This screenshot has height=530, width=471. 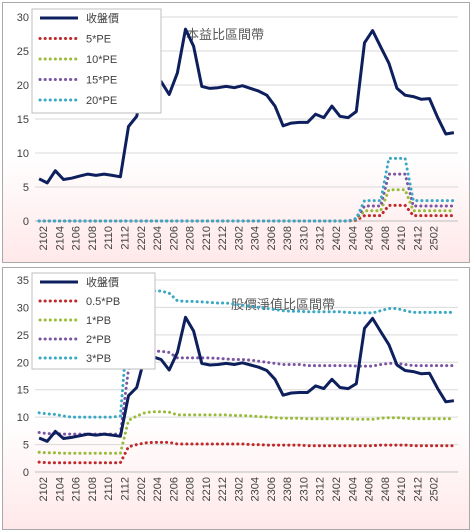 I want to click on legend-label: 15*PE, so click(x=101, y=81).